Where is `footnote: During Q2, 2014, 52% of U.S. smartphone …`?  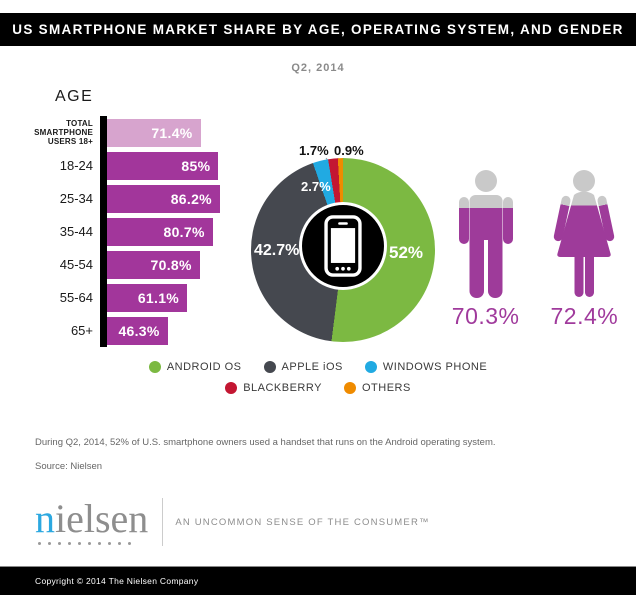 footnote: During Q2, 2014, 52% of U.S. smartphone … is located at coordinates (265, 442).